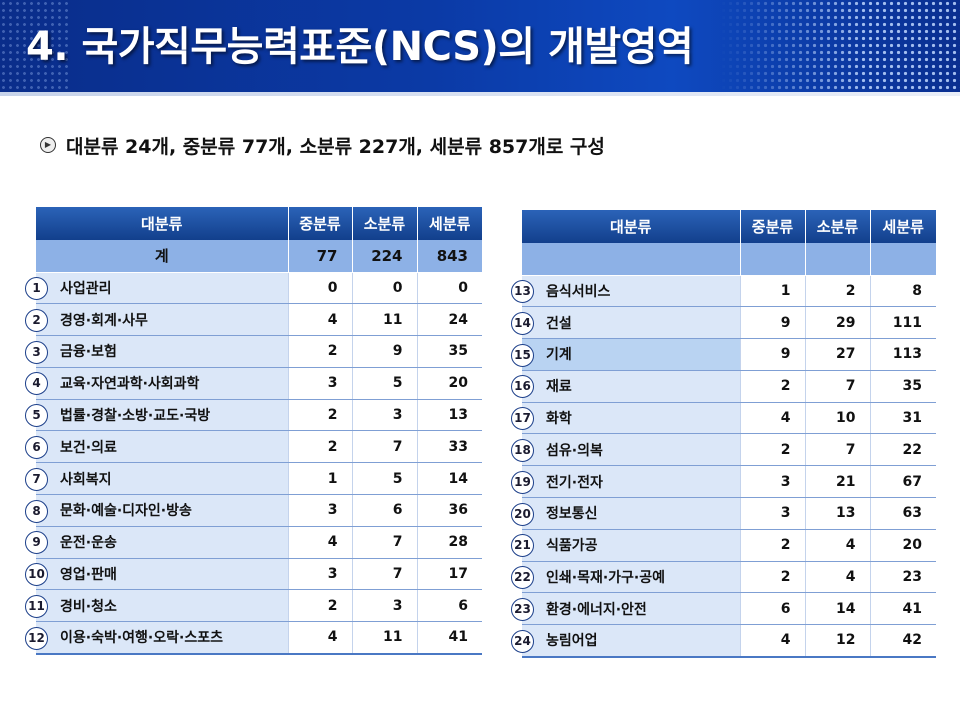 This screenshot has height=720, width=960. Describe the element at coordinates (838, 482) in the screenshot. I see `small-count: 21` at that location.